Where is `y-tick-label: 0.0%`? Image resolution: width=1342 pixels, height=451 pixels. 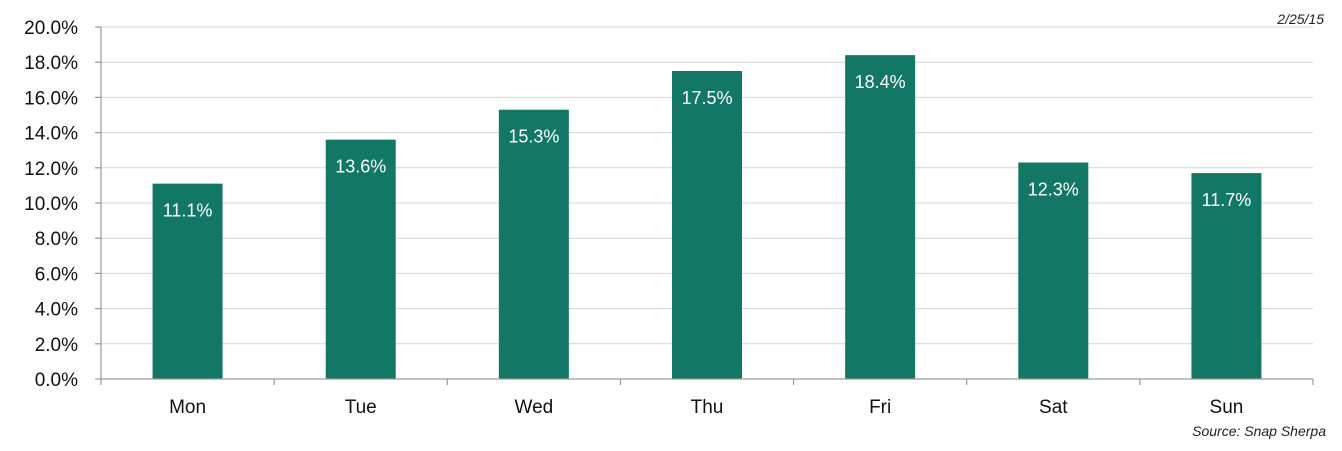 y-tick-label: 0.0% is located at coordinates (56, 380).